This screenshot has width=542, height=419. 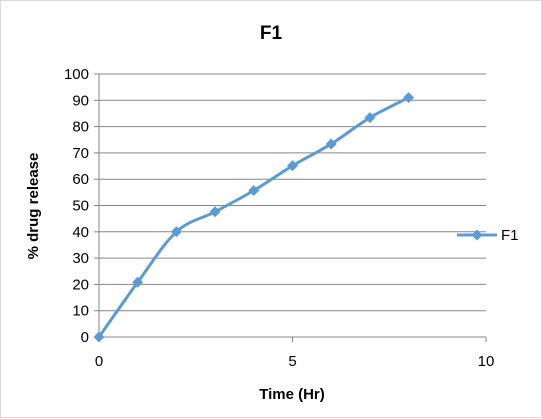 I want to click on legend: F1, so click(x=488, y=235).